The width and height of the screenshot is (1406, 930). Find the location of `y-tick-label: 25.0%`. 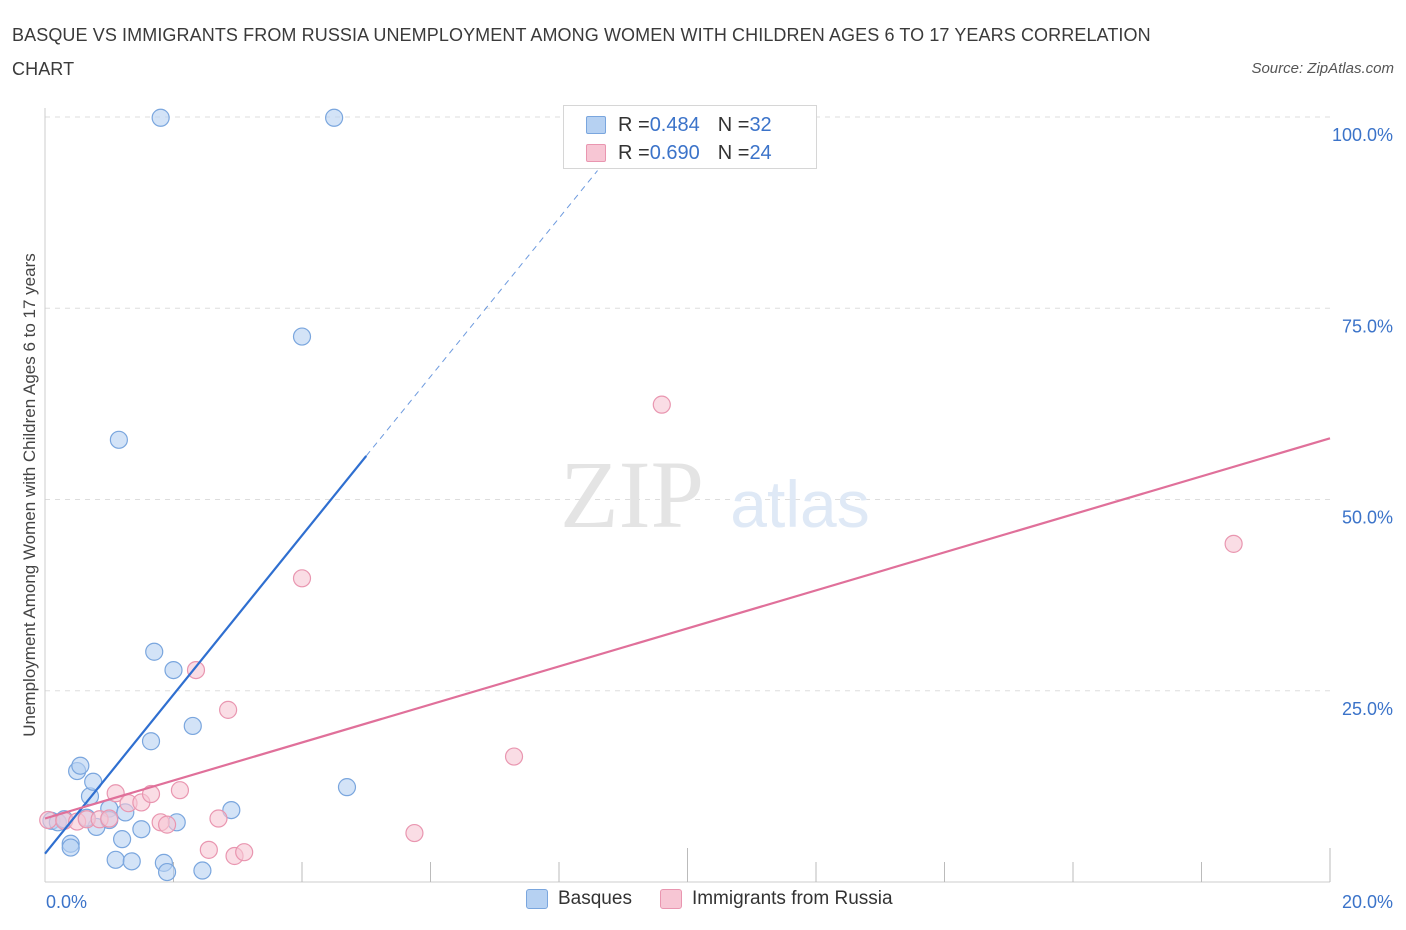

y-tick-label: 25.0% is located at coordinates (1367, 709).